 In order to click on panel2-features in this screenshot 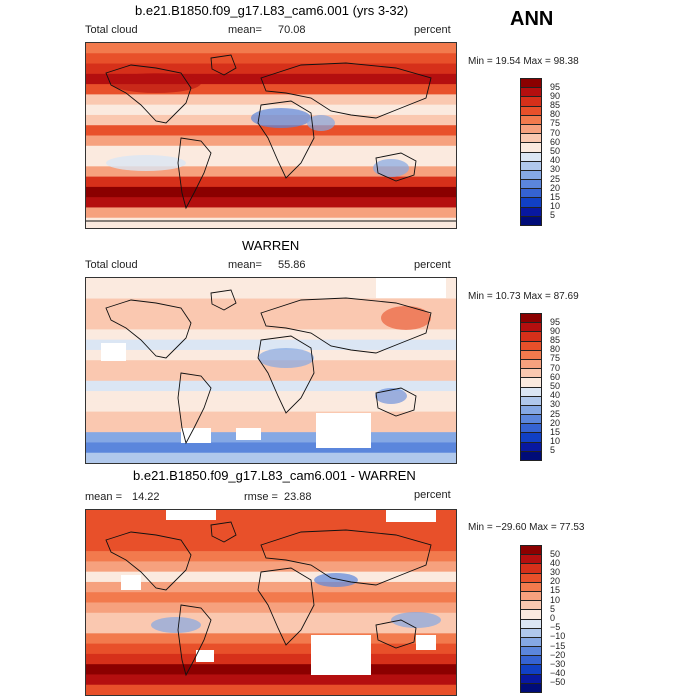, I will do `click(273, 363)`.